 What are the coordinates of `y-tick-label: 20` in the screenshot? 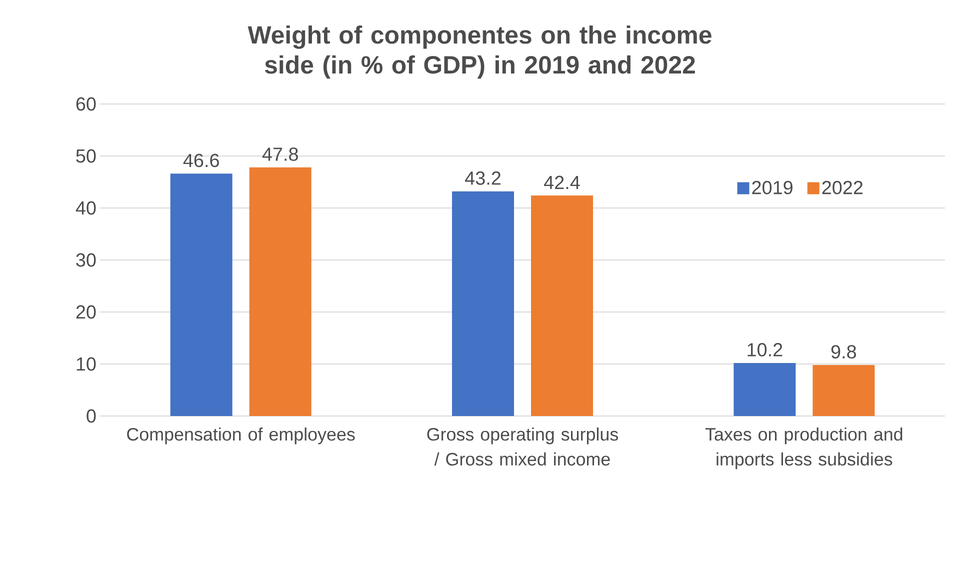 It's located at (86, 312).